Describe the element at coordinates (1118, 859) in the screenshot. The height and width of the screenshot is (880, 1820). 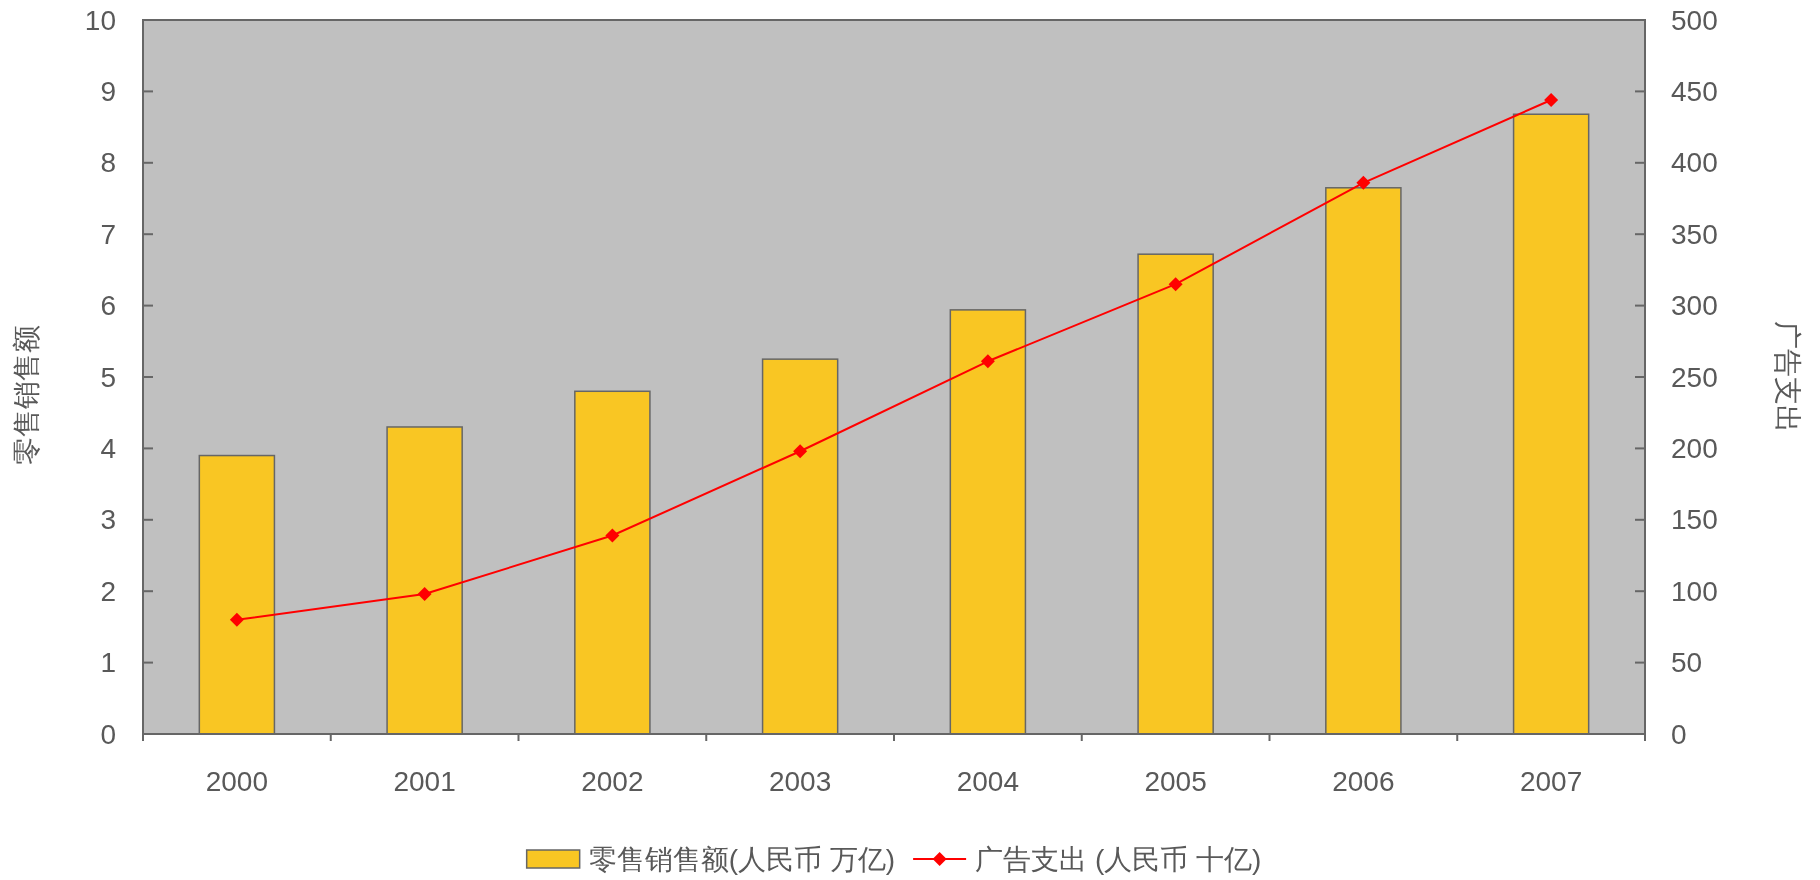
I see `legend-label: 广告支出 (人民币 十亿)` at that location.